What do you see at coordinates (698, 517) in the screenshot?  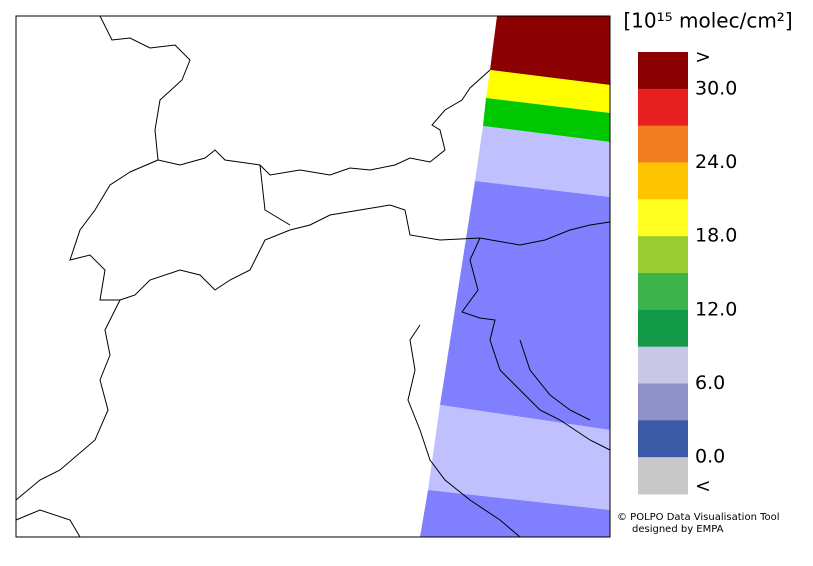 I see `credit: © POLPO Data Visualisation Tool` at bounding box center [698, 517].